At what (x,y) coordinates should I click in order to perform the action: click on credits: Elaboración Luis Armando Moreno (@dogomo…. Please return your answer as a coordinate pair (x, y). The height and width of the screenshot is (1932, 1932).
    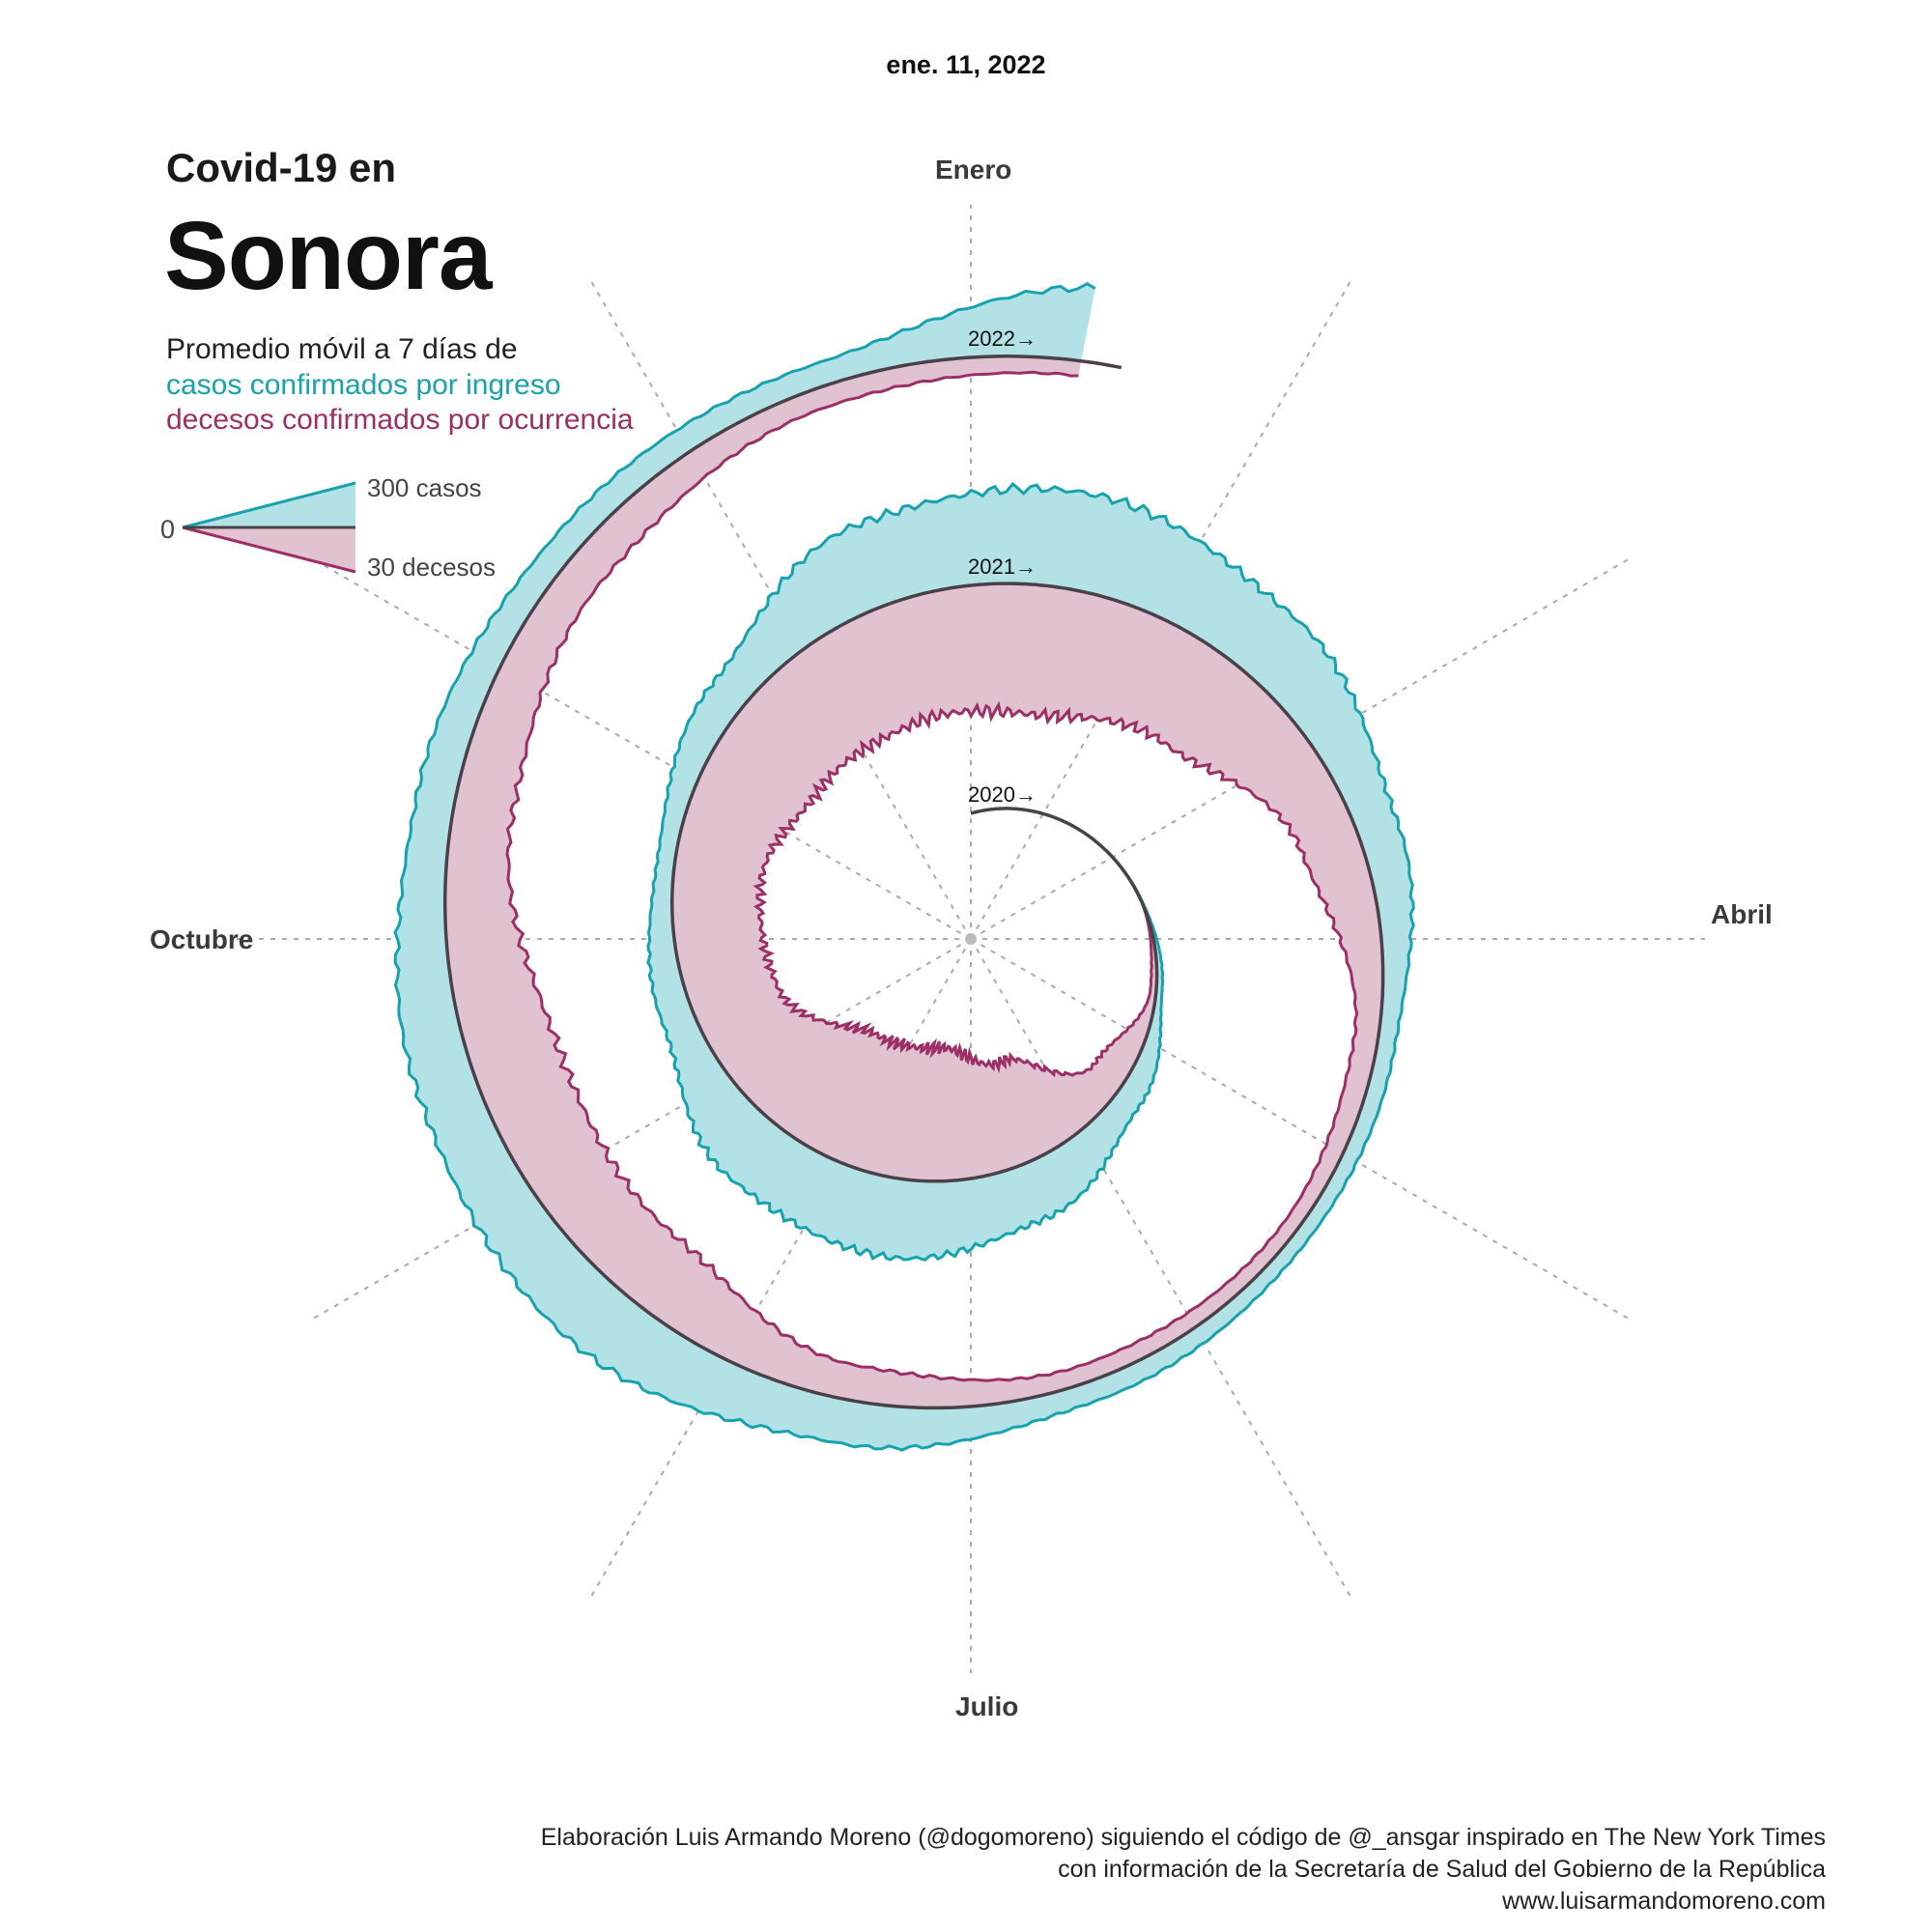
    Looking at the image, I should click on (1183, 1870).